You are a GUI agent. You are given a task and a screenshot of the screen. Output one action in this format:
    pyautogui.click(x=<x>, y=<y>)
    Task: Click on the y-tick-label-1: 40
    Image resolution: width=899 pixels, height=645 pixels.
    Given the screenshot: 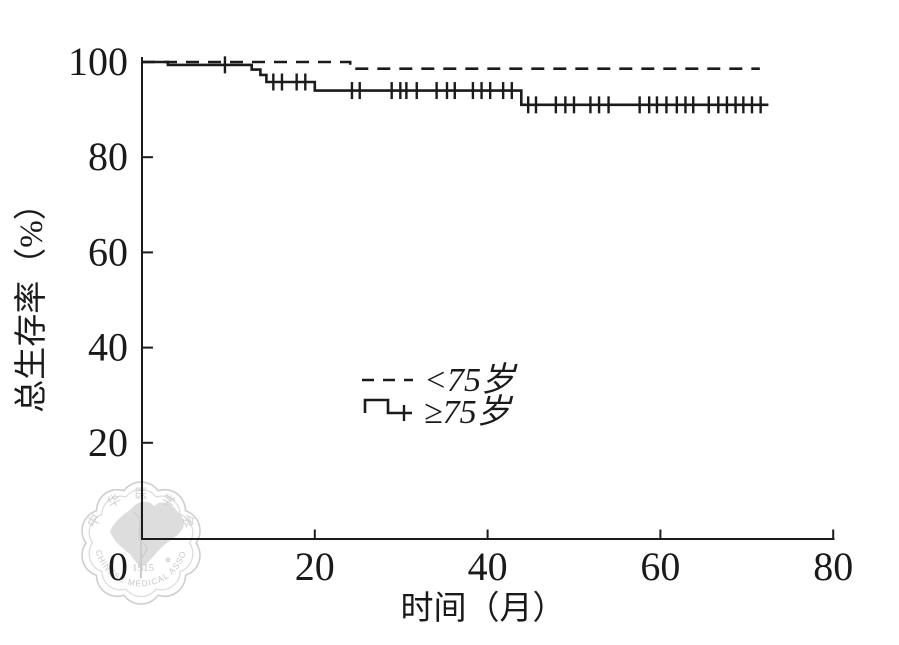 What is the action you would take?
    pyautogui.click(x=108, y=347)
    